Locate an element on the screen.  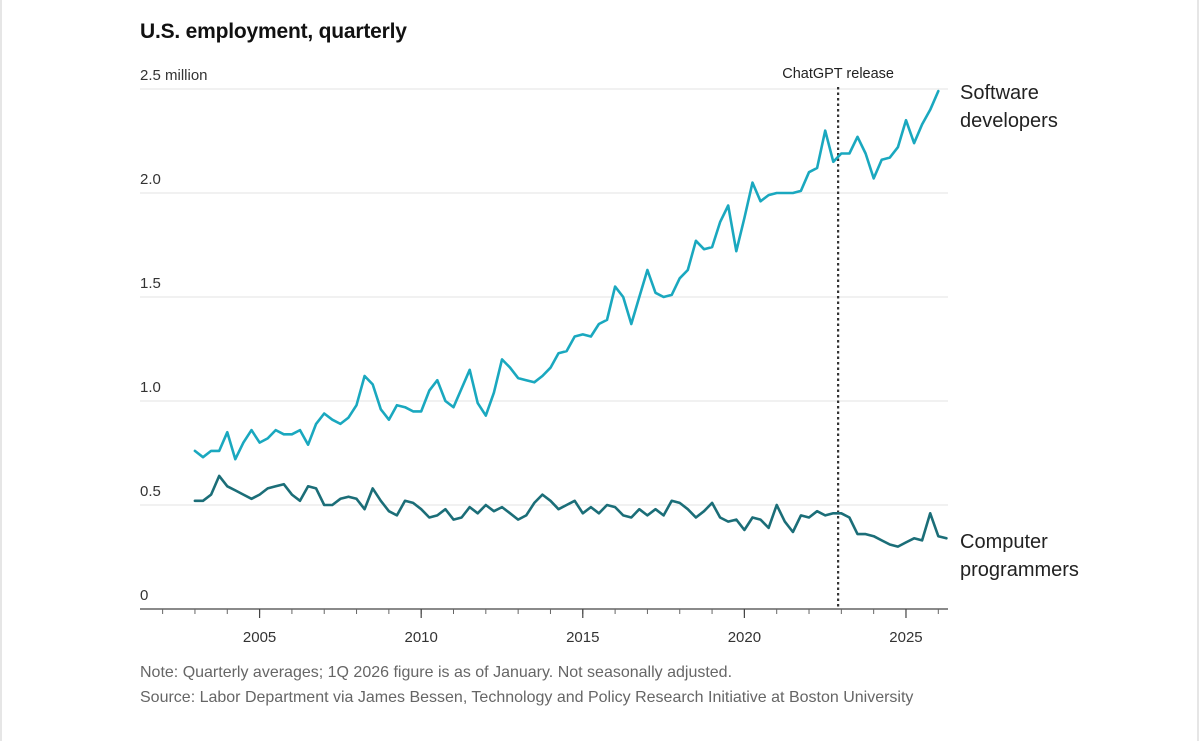
x-tick-label-0: 2005 is located at coordinates (259, 637).